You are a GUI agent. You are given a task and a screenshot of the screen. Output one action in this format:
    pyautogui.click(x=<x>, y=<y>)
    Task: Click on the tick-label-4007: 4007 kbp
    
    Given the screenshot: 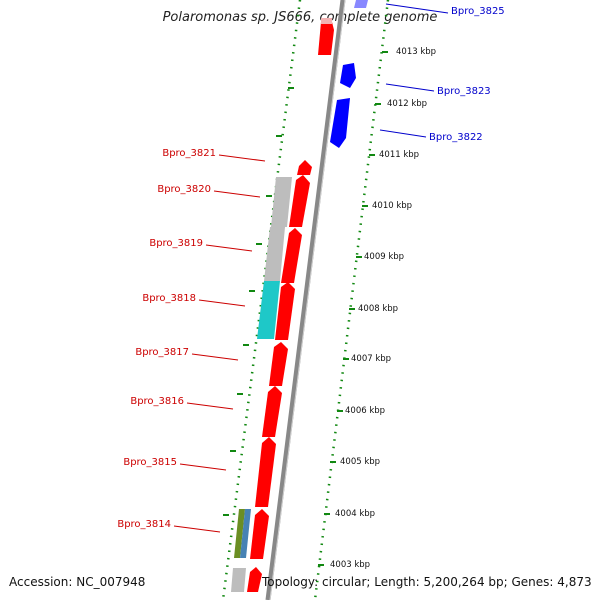 What is the action you would take?
    pyautogui.click(x=371, y=359)
    